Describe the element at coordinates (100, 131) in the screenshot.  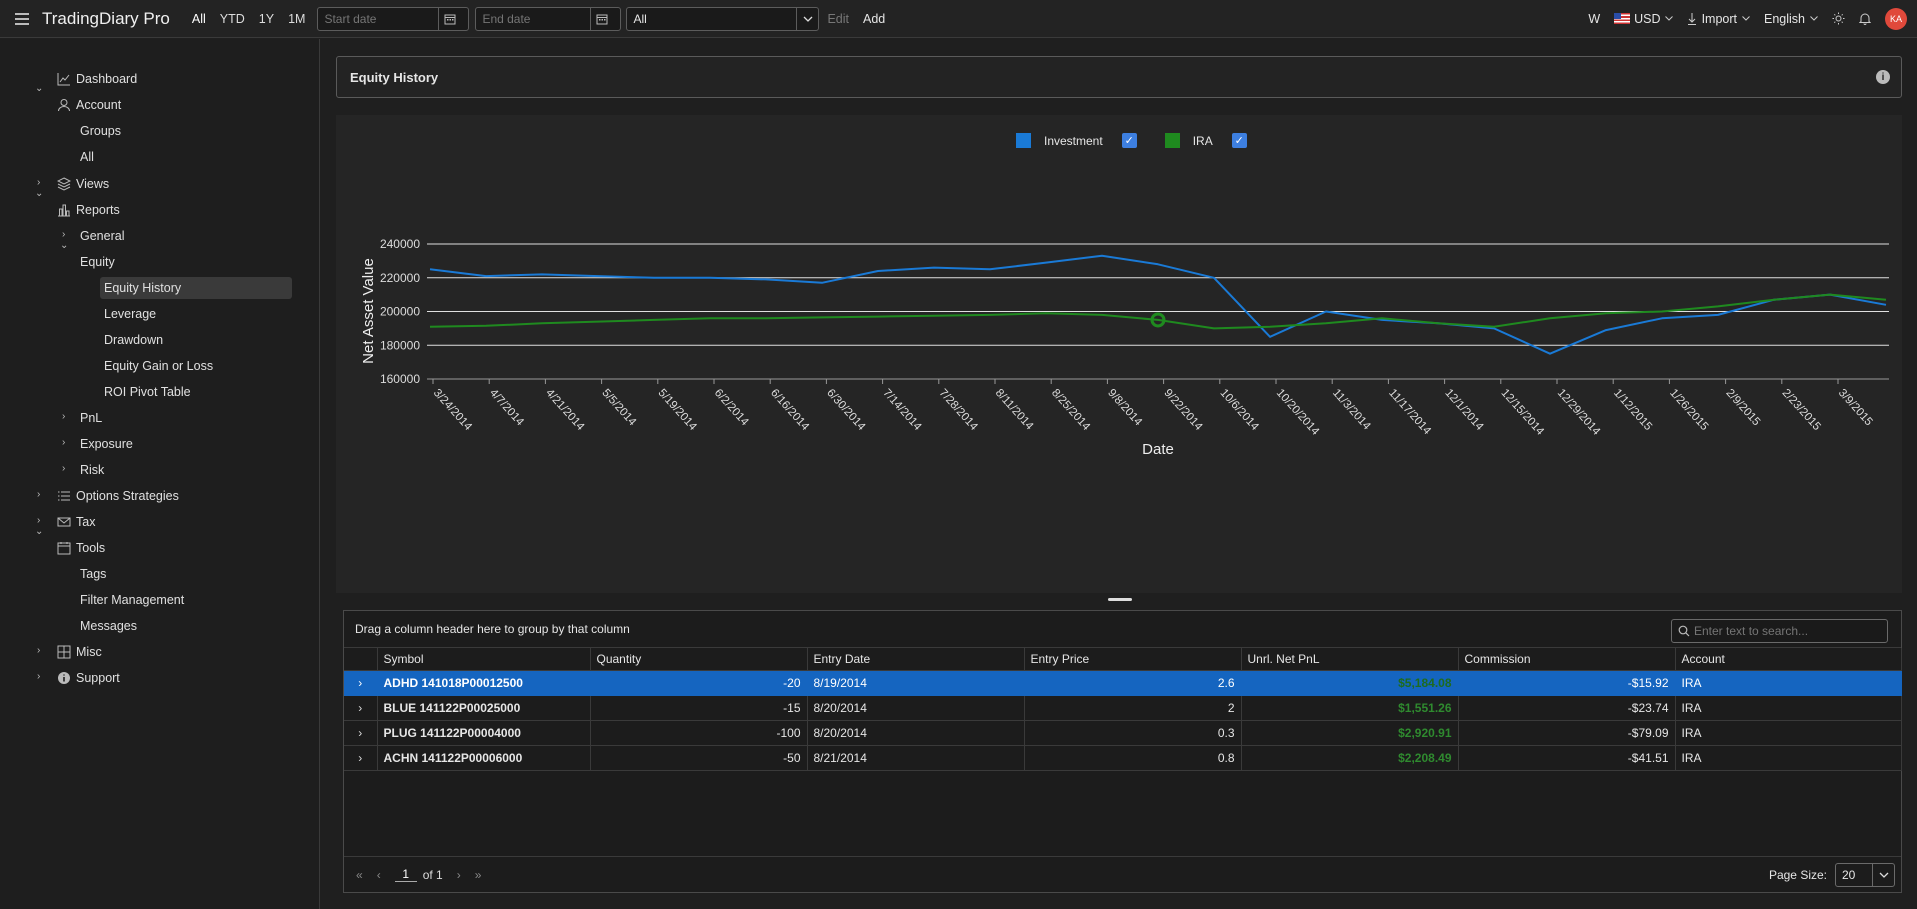
I see `sidebar-item-groups: Groups` at that location.